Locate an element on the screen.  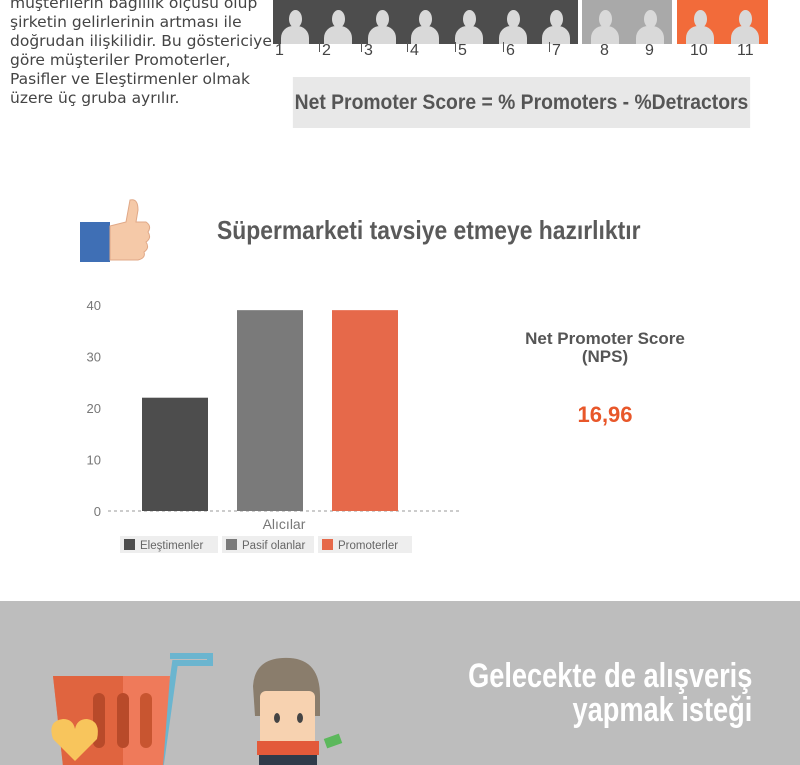
scale-number: 9 is located at coordinates (649, 50).